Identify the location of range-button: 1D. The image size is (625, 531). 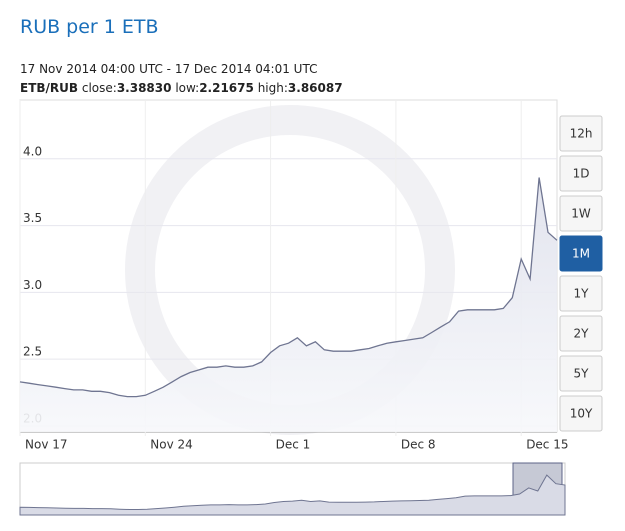
(581, 173).